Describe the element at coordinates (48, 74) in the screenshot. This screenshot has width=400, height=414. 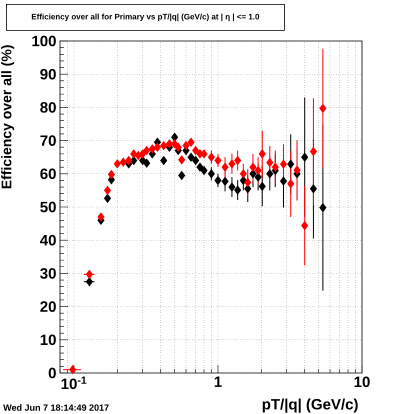
I see `y-tick-label: 90` at that location.